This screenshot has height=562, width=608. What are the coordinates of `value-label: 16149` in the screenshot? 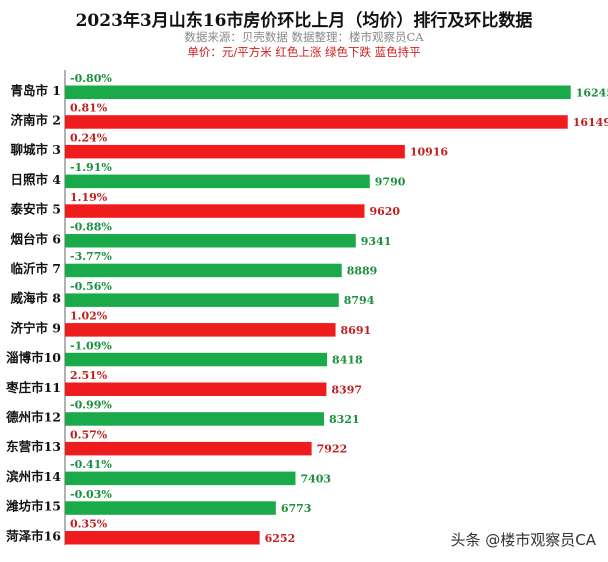 It's located at (590, 122).